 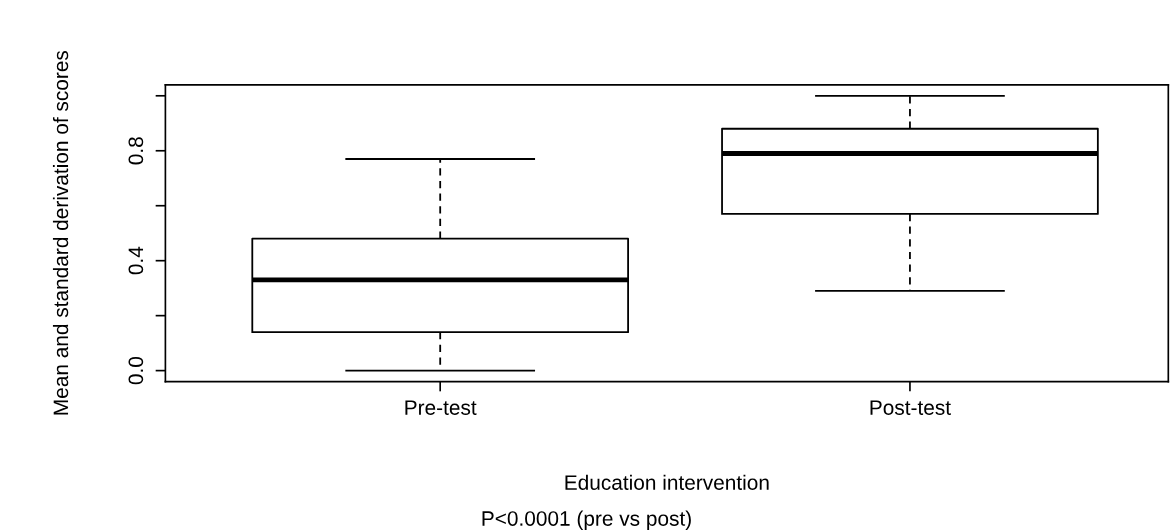 What do you see at coordinates (441, 407) in the screenshot?
I see `x-tick-label: Pre-test` at bounding box center [441, 407].